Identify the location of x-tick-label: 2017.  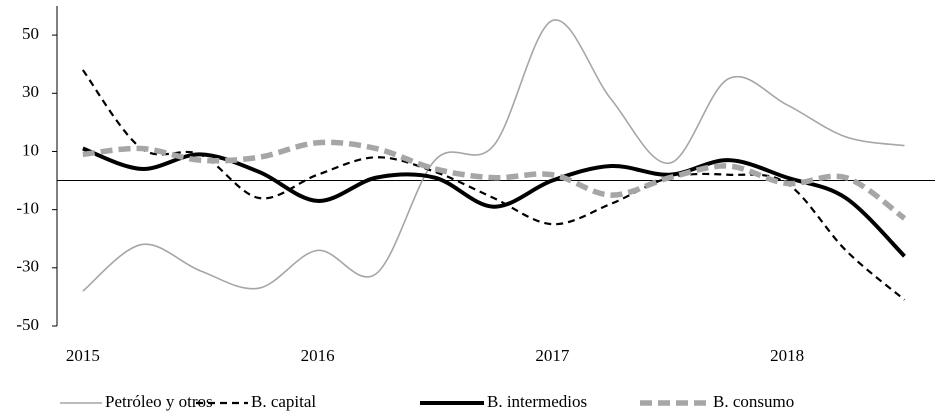
(552, 355).